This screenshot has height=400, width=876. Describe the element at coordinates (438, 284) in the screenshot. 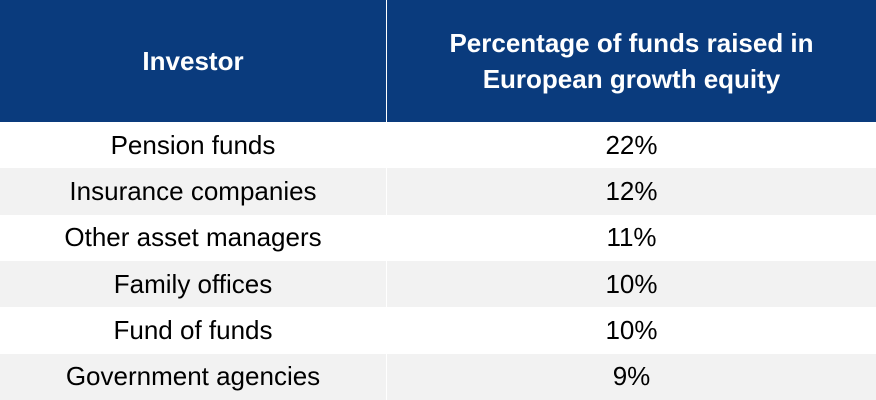

I see `table-row: Family offices 10%` at that location.